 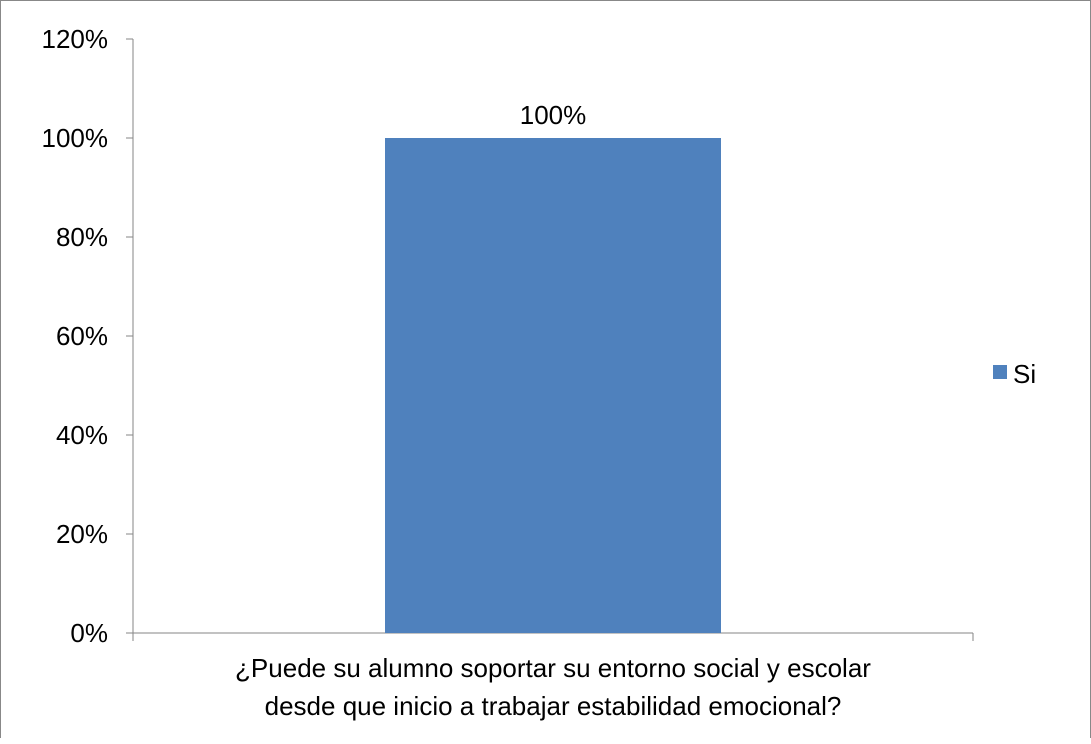 What do you see at coordinates (75, 138) in the screenshot?
I see `y-tick-label: 100%` at bounding box center [75, 138].